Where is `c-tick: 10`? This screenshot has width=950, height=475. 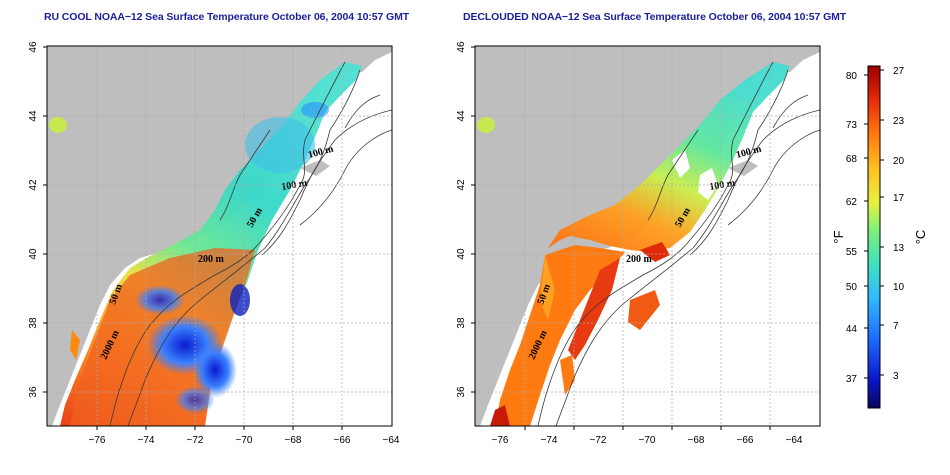
c-tick: 10 is located at coordinates (899, 287).